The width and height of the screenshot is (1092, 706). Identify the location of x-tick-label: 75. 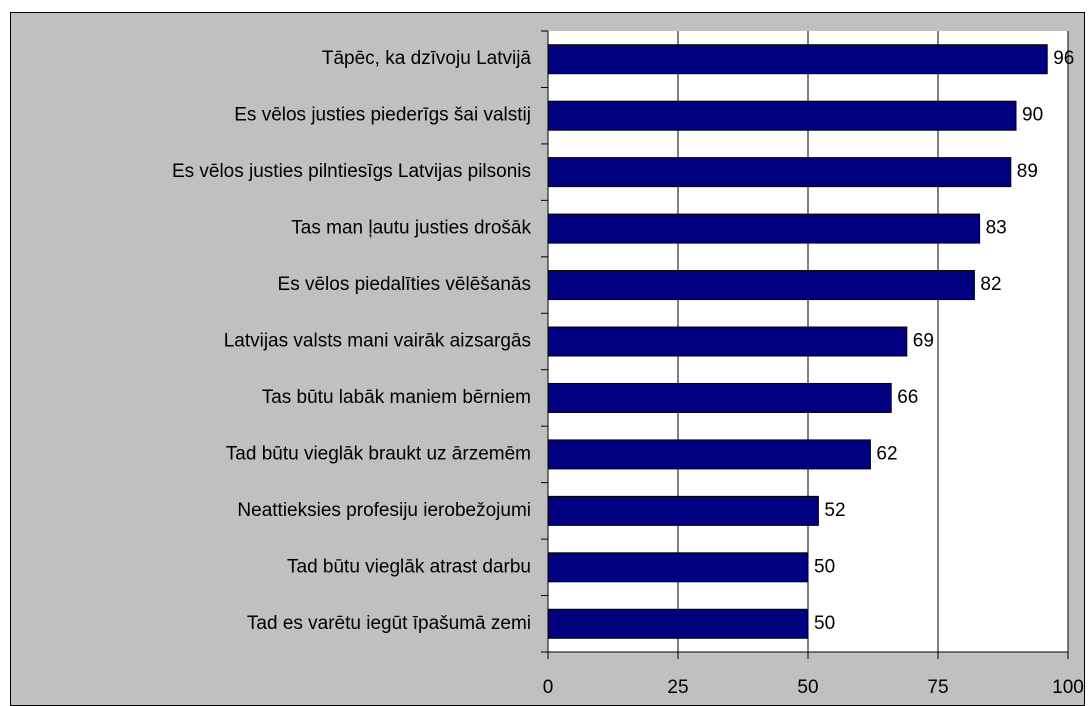
(937, 687).